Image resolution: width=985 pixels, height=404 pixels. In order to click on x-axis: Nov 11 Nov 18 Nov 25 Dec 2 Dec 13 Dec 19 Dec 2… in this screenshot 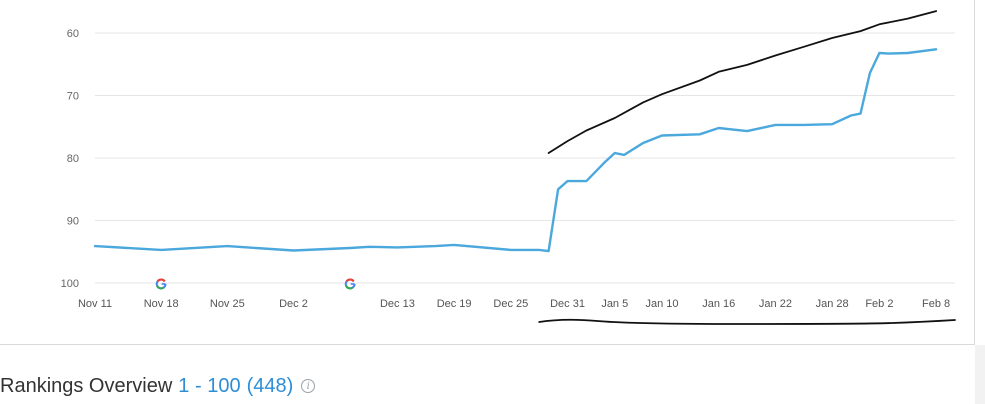, I will do `click(514, 304)`.